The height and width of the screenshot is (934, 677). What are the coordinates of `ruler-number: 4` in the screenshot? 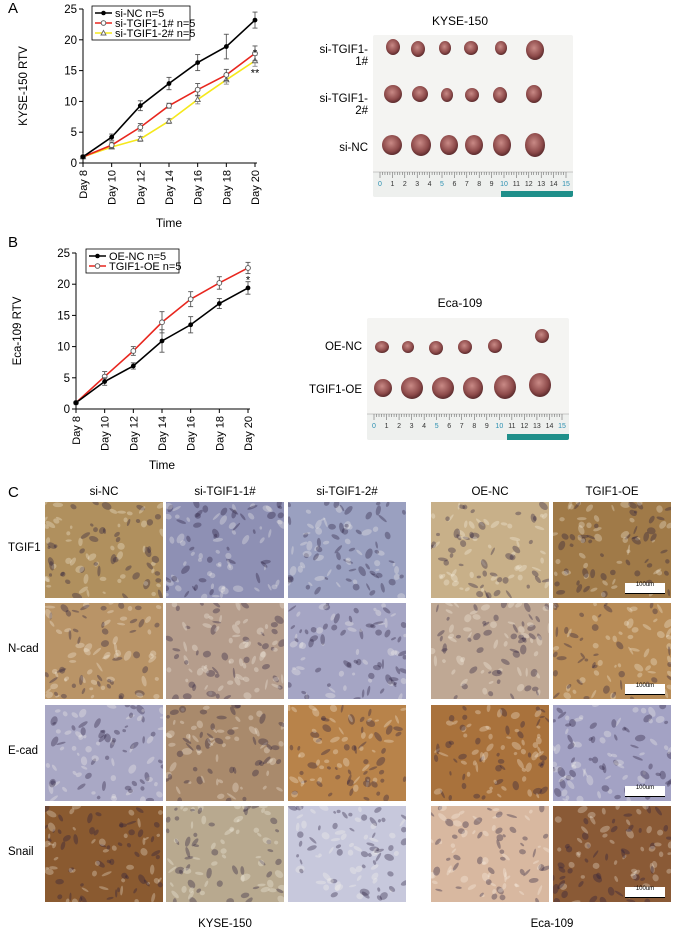 It's located at (424, 426).